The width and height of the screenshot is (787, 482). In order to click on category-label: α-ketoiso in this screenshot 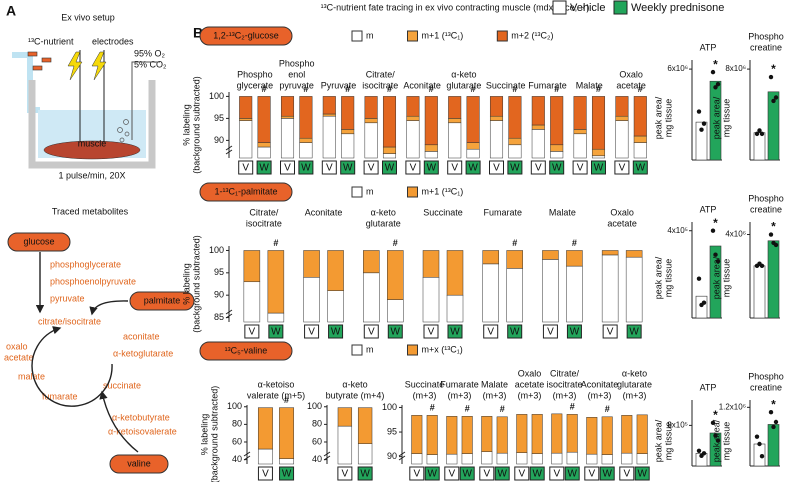, I will do `click(276, 384)`.